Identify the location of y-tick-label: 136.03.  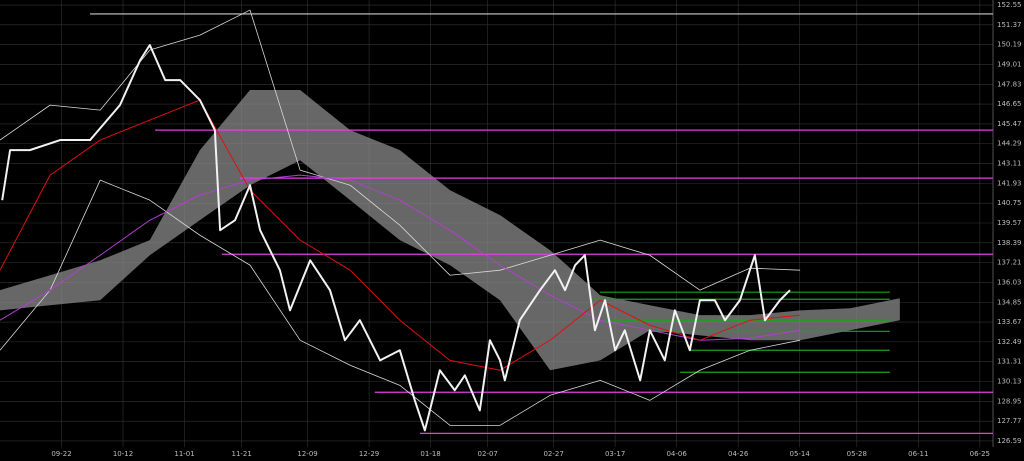
(1009, 282).